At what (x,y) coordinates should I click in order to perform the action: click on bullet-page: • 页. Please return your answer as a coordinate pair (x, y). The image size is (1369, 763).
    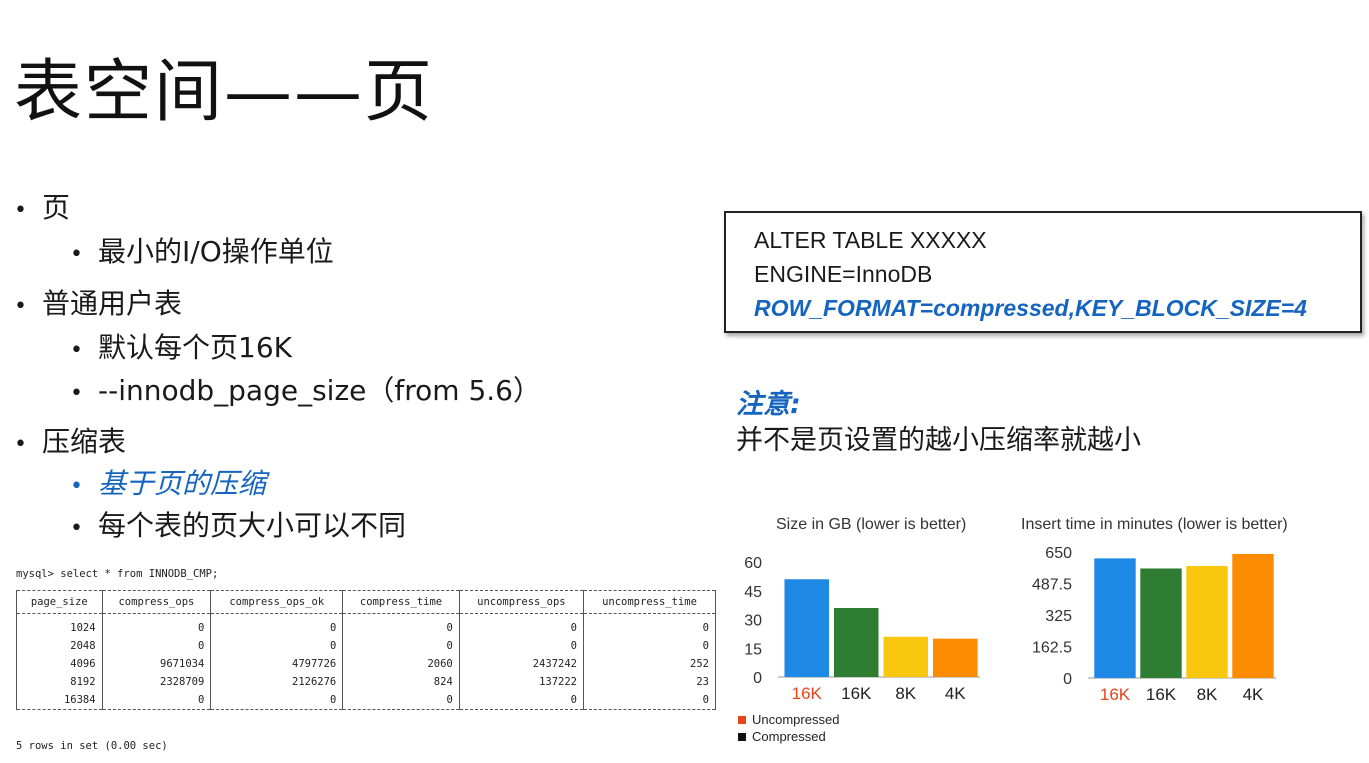
    Looking at the image, I should click on (42, 207).